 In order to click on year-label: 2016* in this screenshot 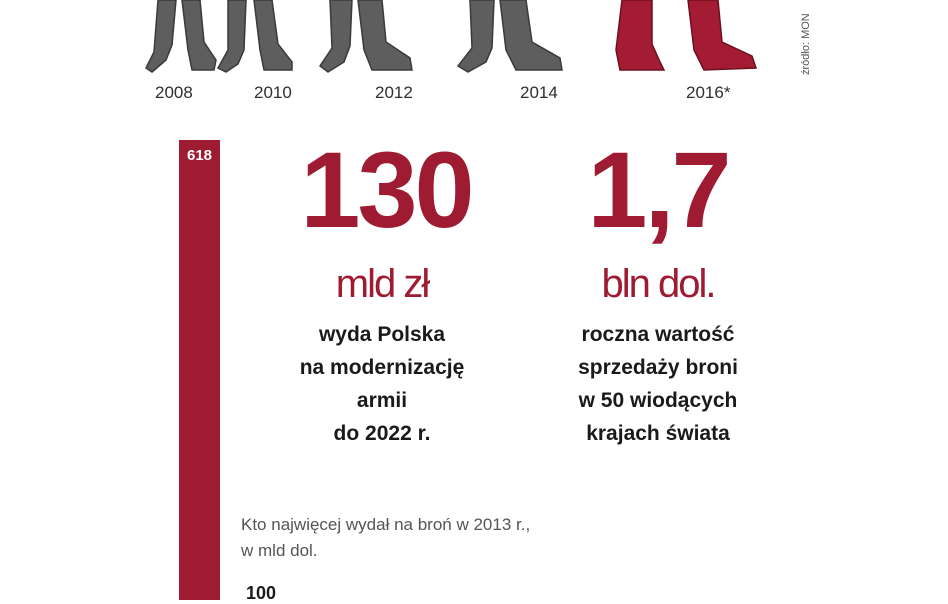, I will do `click(708, 92)`.